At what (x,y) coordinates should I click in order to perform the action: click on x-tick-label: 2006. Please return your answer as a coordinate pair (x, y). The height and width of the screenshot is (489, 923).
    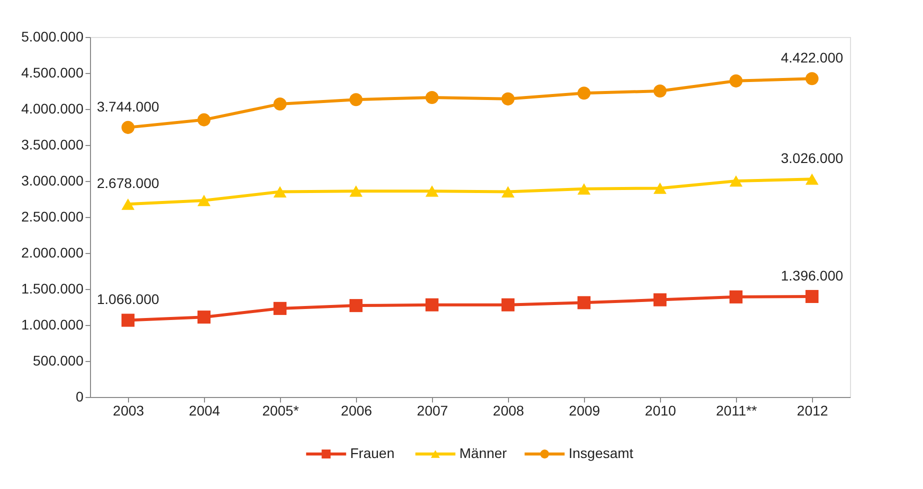
    Looking at the image, I should click on (356, 410).